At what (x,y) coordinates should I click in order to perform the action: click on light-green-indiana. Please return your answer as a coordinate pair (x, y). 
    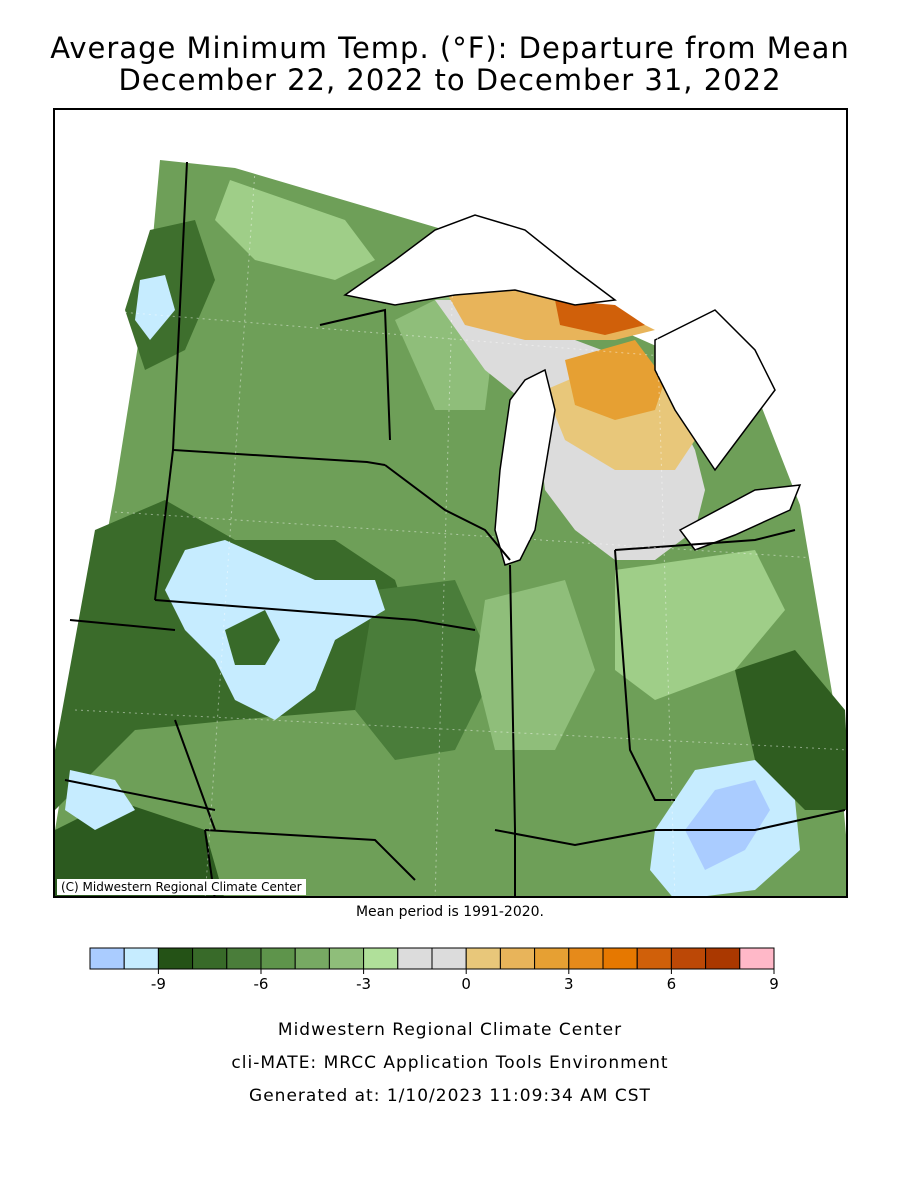
    Looking at the image, I should click on (535, 665).